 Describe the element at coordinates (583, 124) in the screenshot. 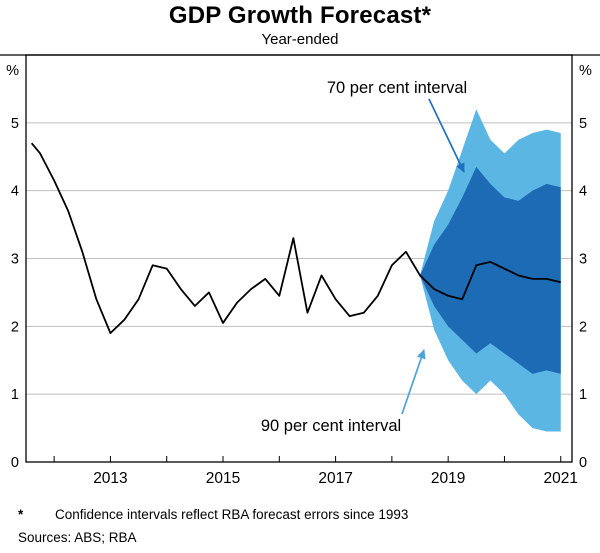

I see `y-tick-label-right: 5` at that location.